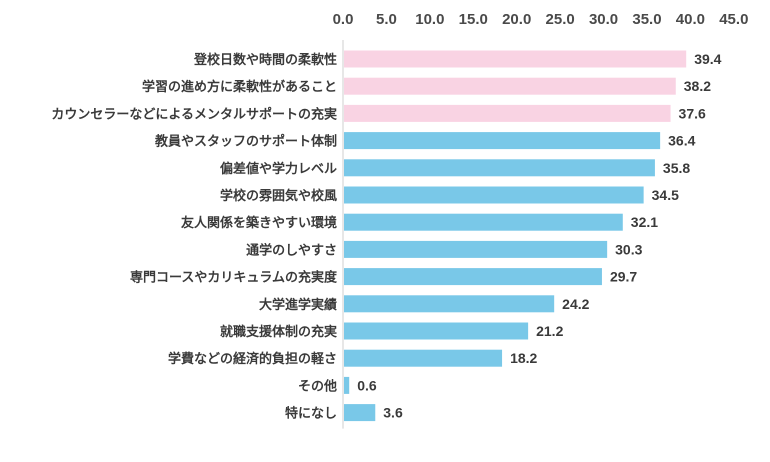 Image resolution: width=770 pixels, height=462 pixels. Describe the element at coordinates (234, 278) in the screenshot. I see `category-label: 専門コースやカリキュラムの充実度` at that location.